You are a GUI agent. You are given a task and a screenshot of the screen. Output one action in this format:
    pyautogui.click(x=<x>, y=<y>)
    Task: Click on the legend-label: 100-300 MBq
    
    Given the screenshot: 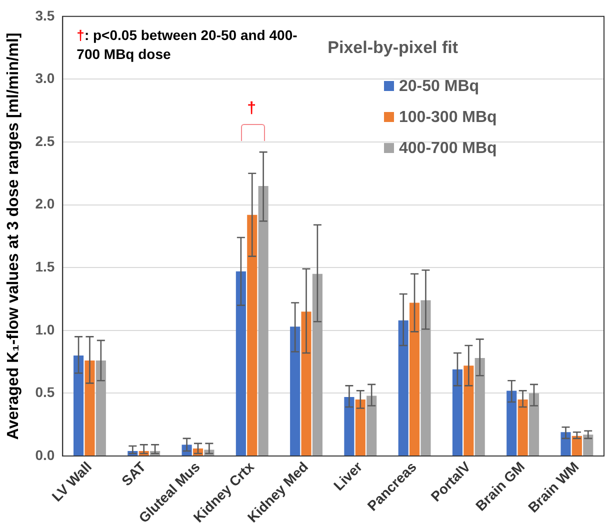 What is the action you would take?
    pyautogui.click(x=447, y=118)
    